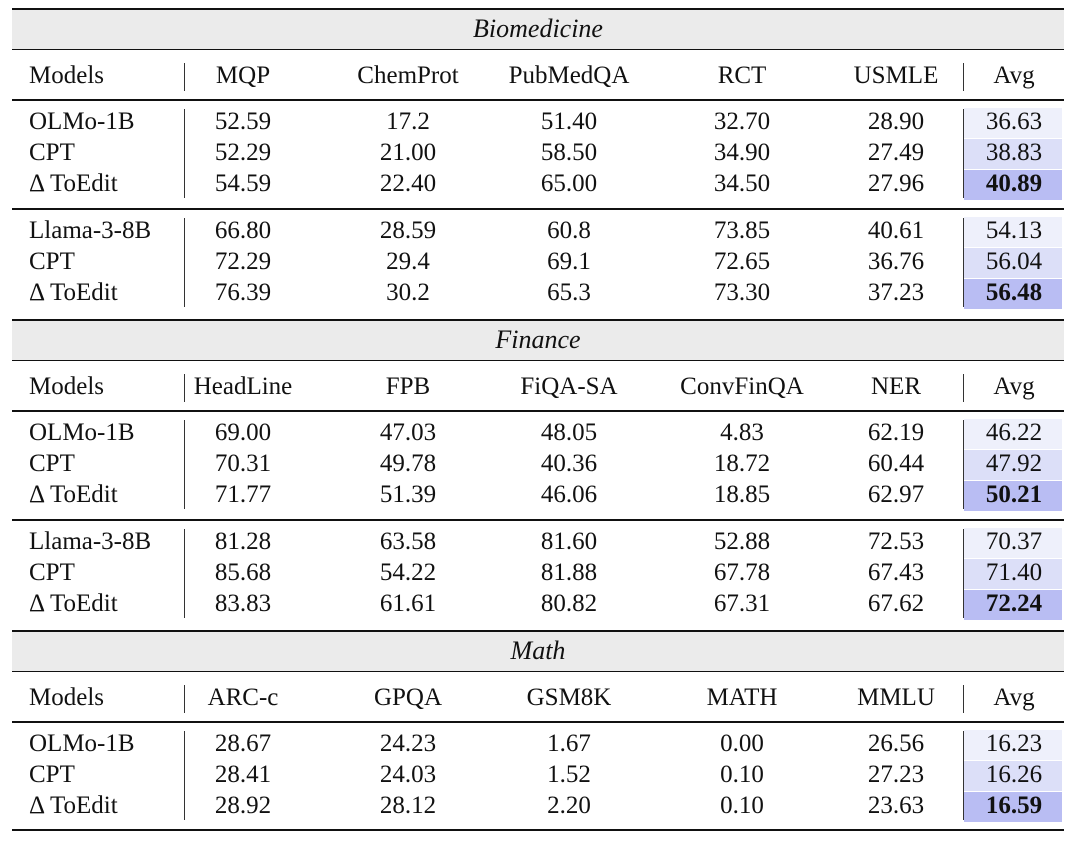 This screenshot has height=849, width=1080. Describe the element at coordinates (896, 292) in the screenshot. I see `metric-value: 37.23` at that location.